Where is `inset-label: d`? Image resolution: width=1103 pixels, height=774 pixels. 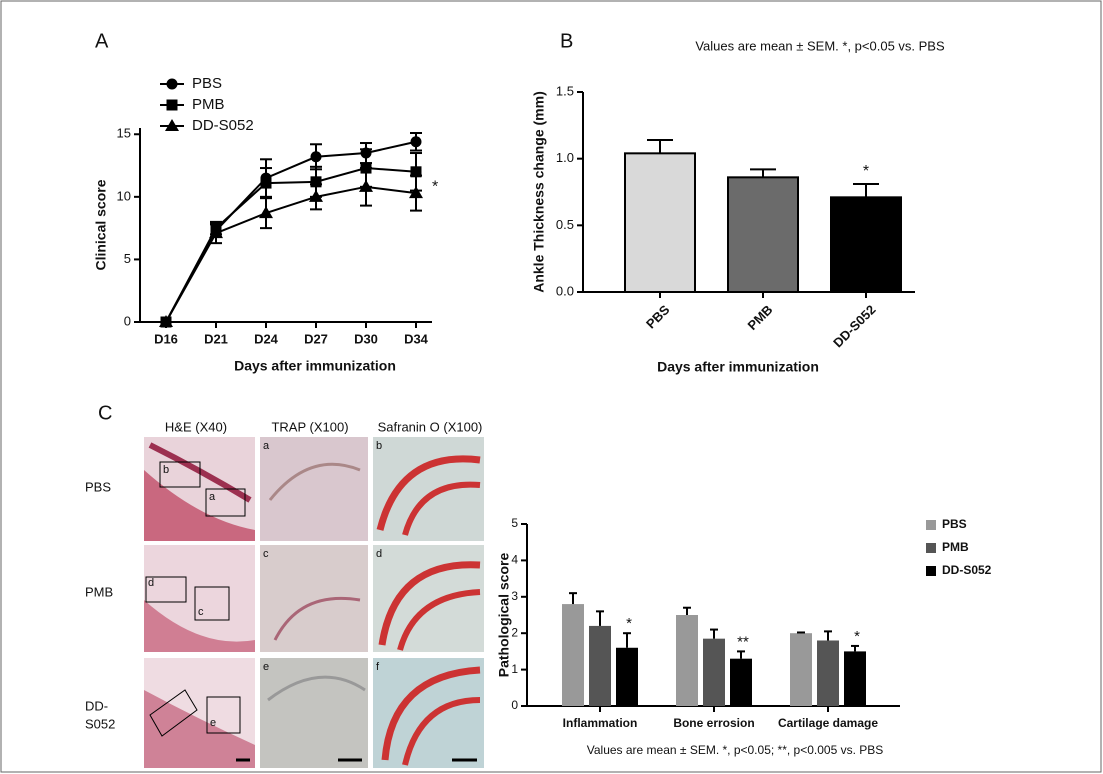
inset-label: d is located at coordinates (151, 583).